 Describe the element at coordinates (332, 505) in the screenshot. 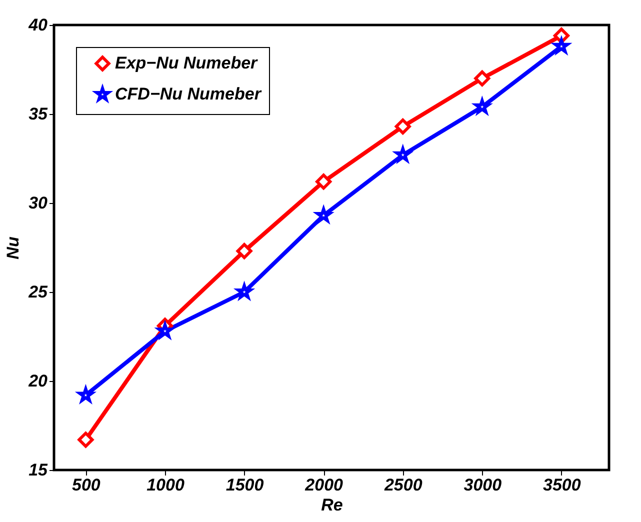

I see `x-axis-title: Re` at that location.